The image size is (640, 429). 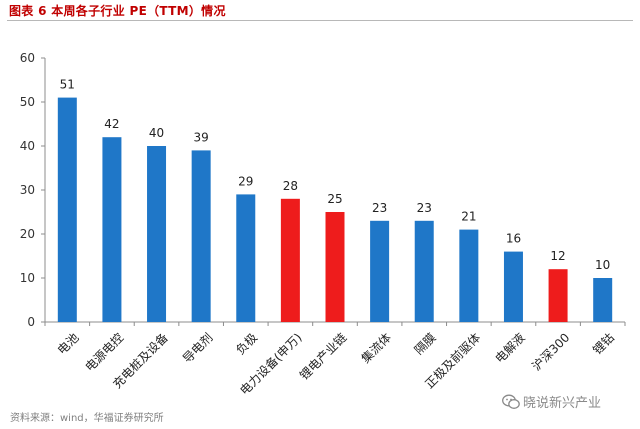 I want to click on x-tick-label: 锂钴, so click(x=603, y=344).